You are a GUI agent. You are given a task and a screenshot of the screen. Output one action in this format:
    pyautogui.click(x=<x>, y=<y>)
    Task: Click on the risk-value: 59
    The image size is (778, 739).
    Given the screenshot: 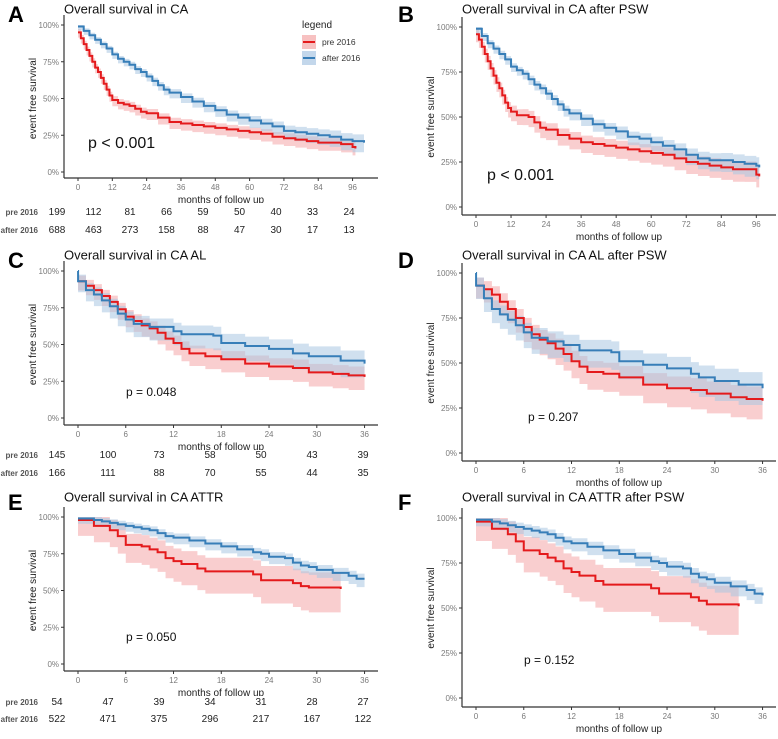 What is the action you would take?
    pyautogui.click(x=203, y=212)
    